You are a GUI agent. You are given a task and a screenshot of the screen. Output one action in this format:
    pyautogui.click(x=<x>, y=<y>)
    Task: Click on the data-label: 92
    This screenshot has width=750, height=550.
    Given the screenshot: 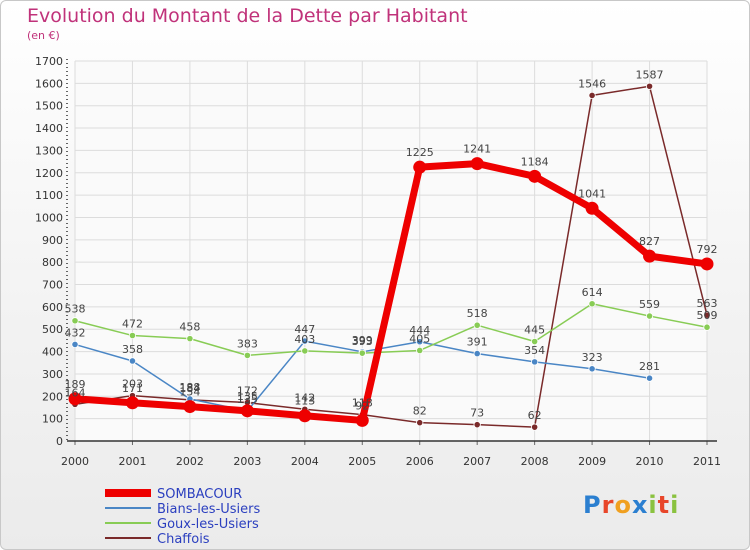 What is the action you would take?
    pyautogui.click(x=362, y=405)
    